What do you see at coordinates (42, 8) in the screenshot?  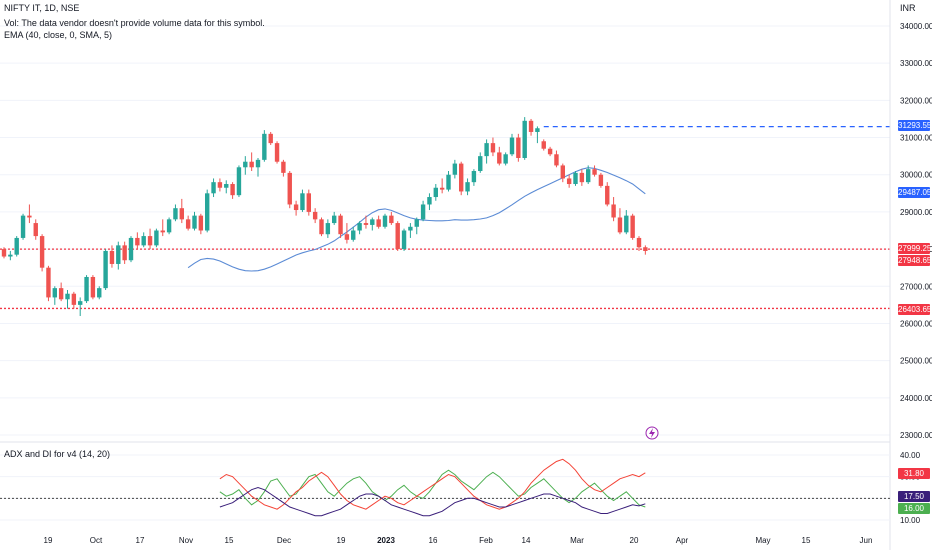 I see `symbol-title: NIFTY IT, 1D, NSE` at bounding box center [42, 8].